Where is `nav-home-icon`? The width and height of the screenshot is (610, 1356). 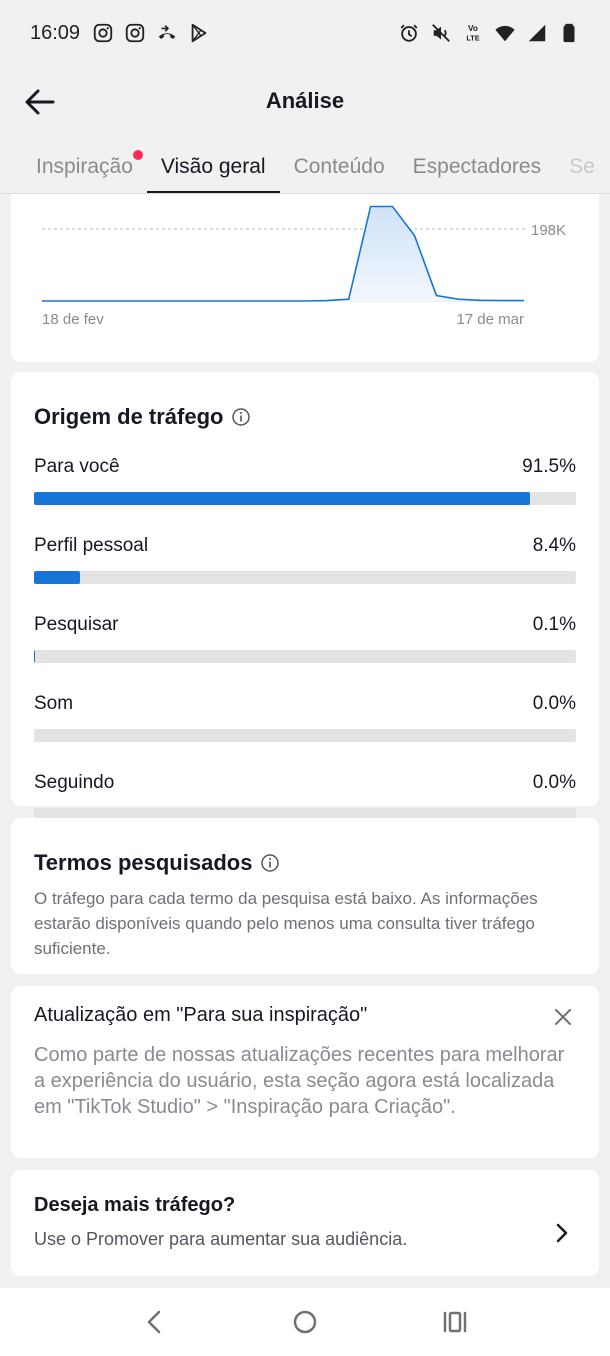 nav-home-icon is located at coordinates (305, 1322).